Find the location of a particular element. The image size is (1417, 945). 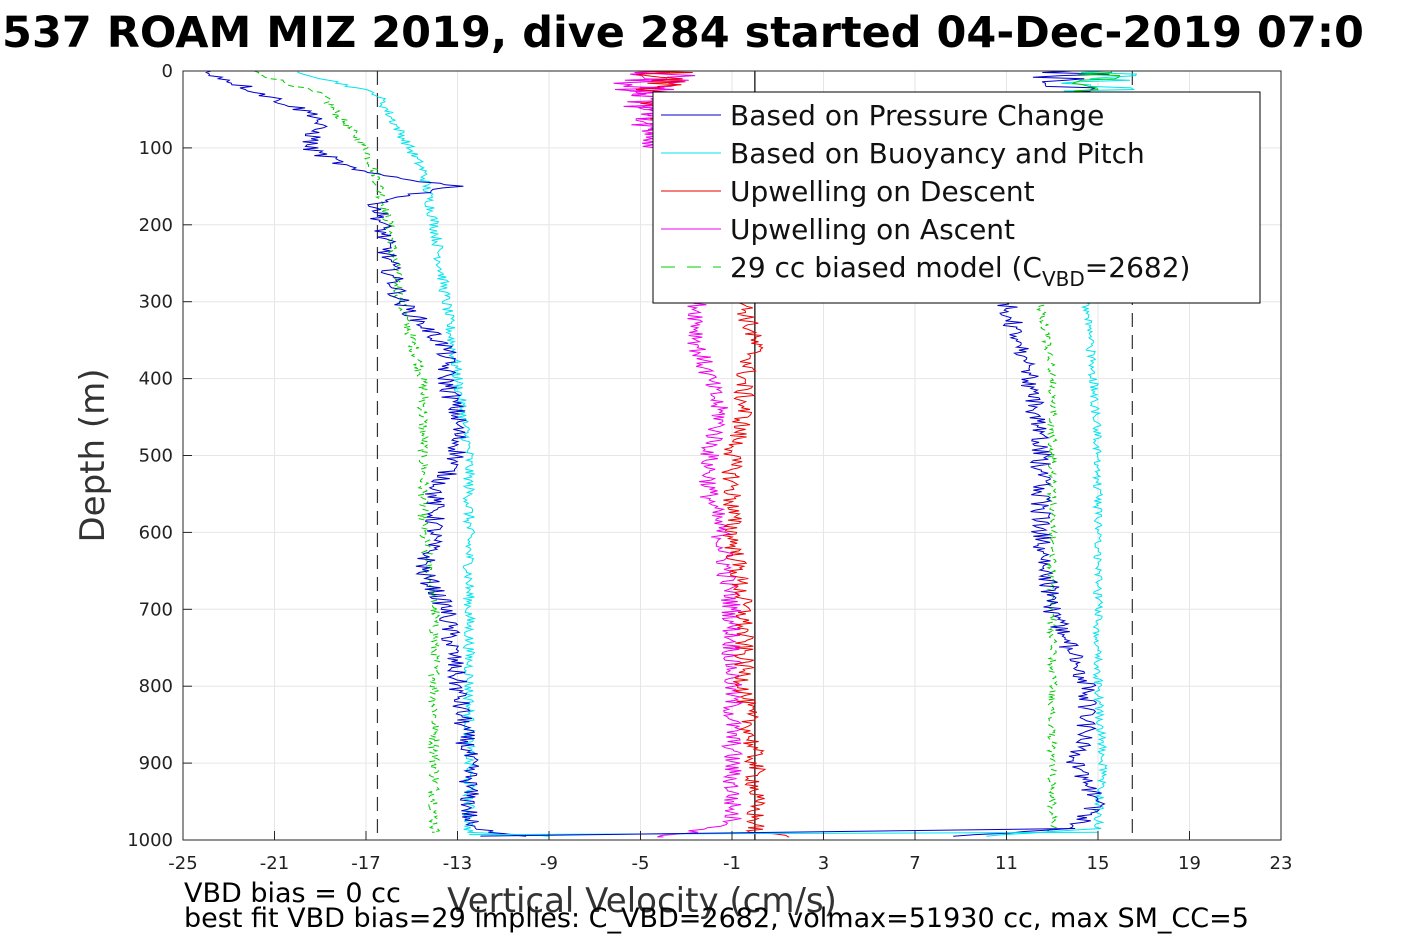

legend-label-model: 29 cc biased model (CVBD=2682) is located at coordinates (960, 271).